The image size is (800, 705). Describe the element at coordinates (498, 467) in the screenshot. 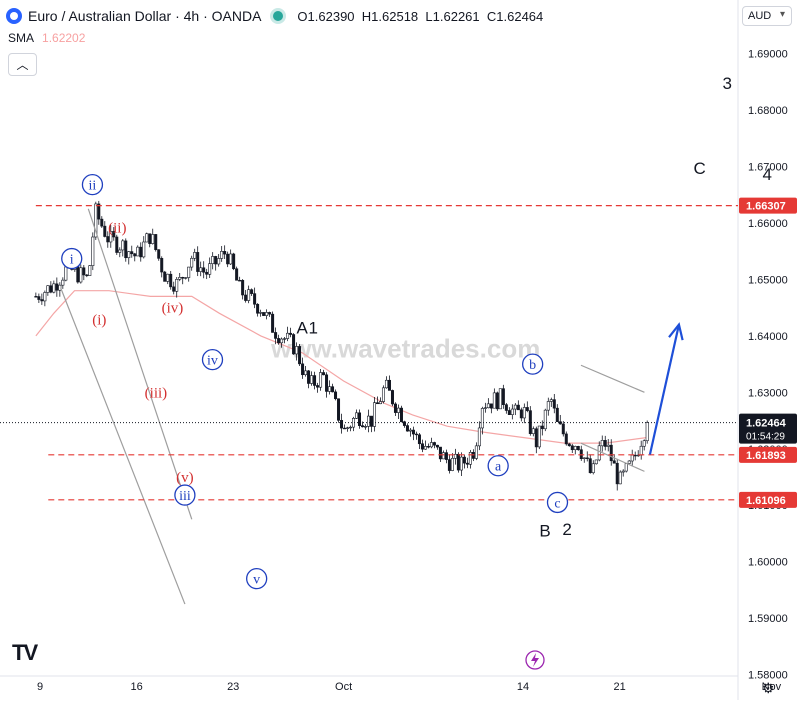

I see `wave-label-text: a` at that location.